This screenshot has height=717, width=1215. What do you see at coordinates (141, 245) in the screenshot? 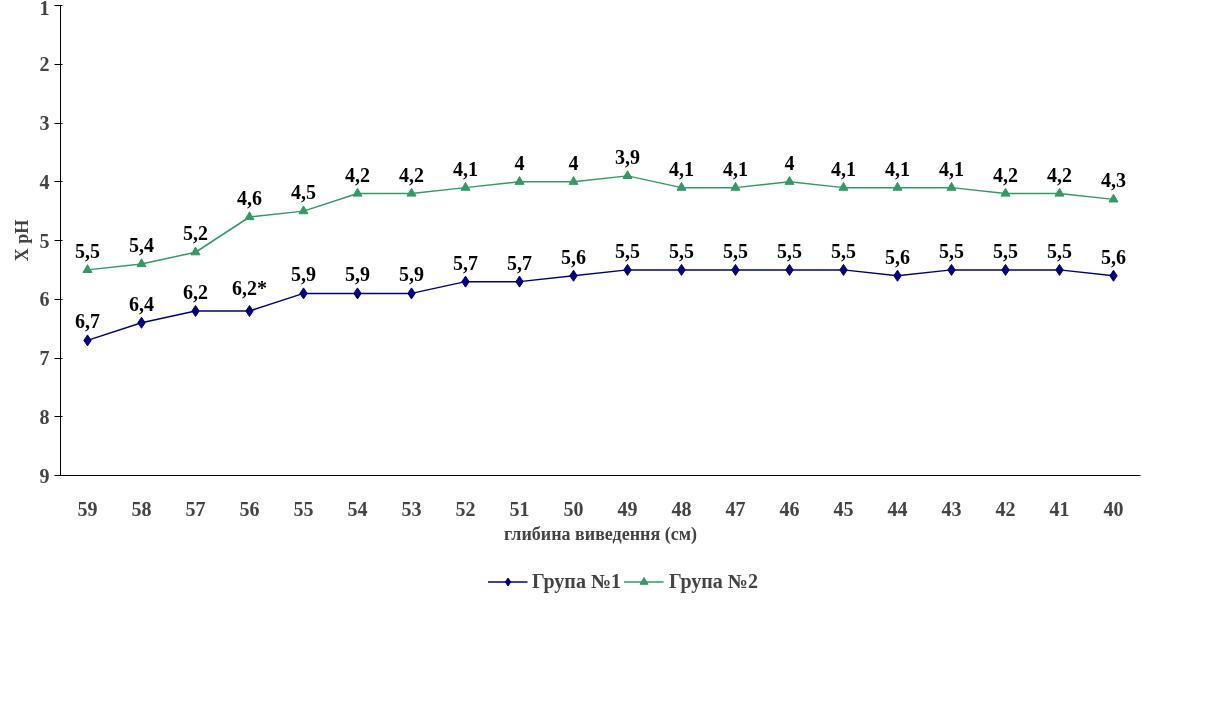
I see `data-label: 5,4` at bounding box center [141, 245].